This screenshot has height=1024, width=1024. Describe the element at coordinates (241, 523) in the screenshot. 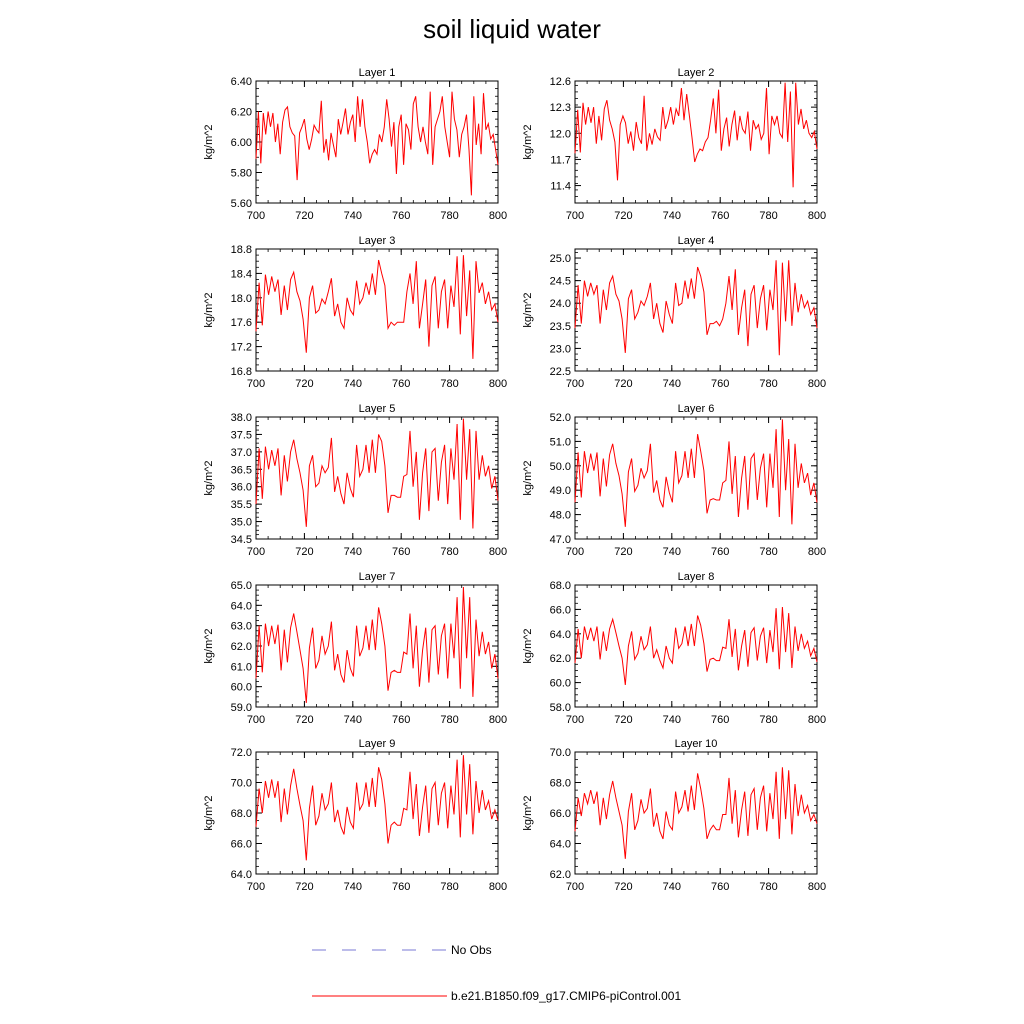

I see `y-tick-label: 35.0` at that location.